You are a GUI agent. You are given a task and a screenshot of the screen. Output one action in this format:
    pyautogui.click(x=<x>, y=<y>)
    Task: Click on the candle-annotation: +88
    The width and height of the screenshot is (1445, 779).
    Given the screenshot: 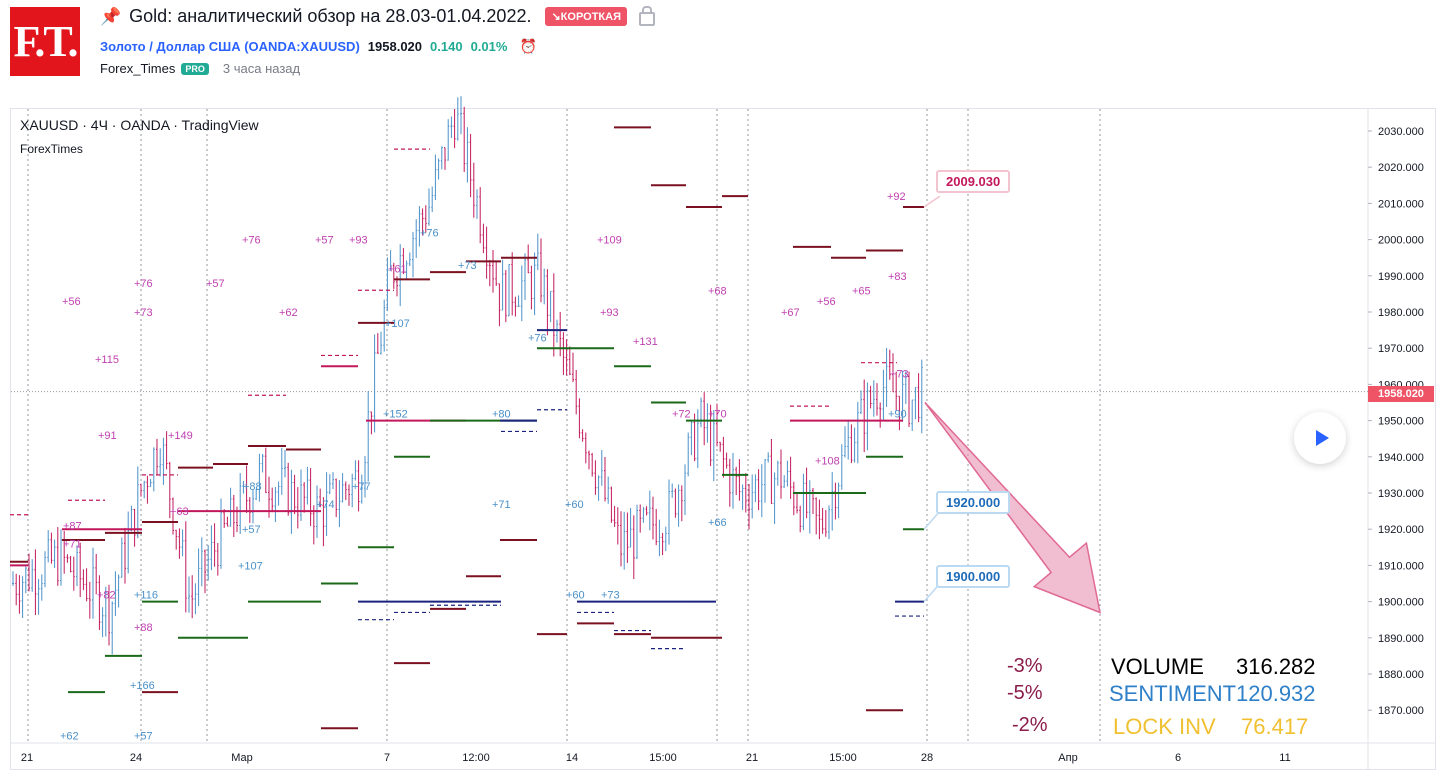 What is the action you would take?
    pyautogui.click(x=143, y=628)
    